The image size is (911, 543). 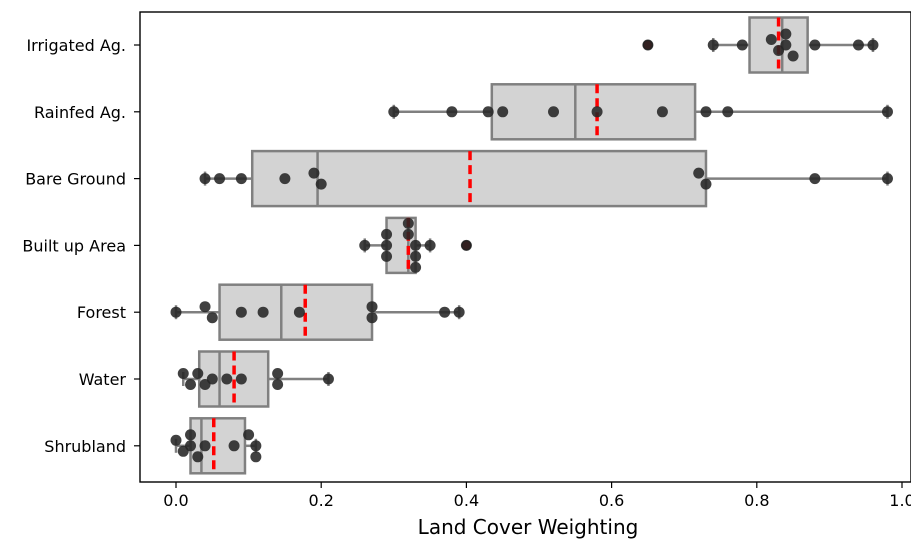 I want to click on y-tick-label: Forest, so click(x=101, y=312).